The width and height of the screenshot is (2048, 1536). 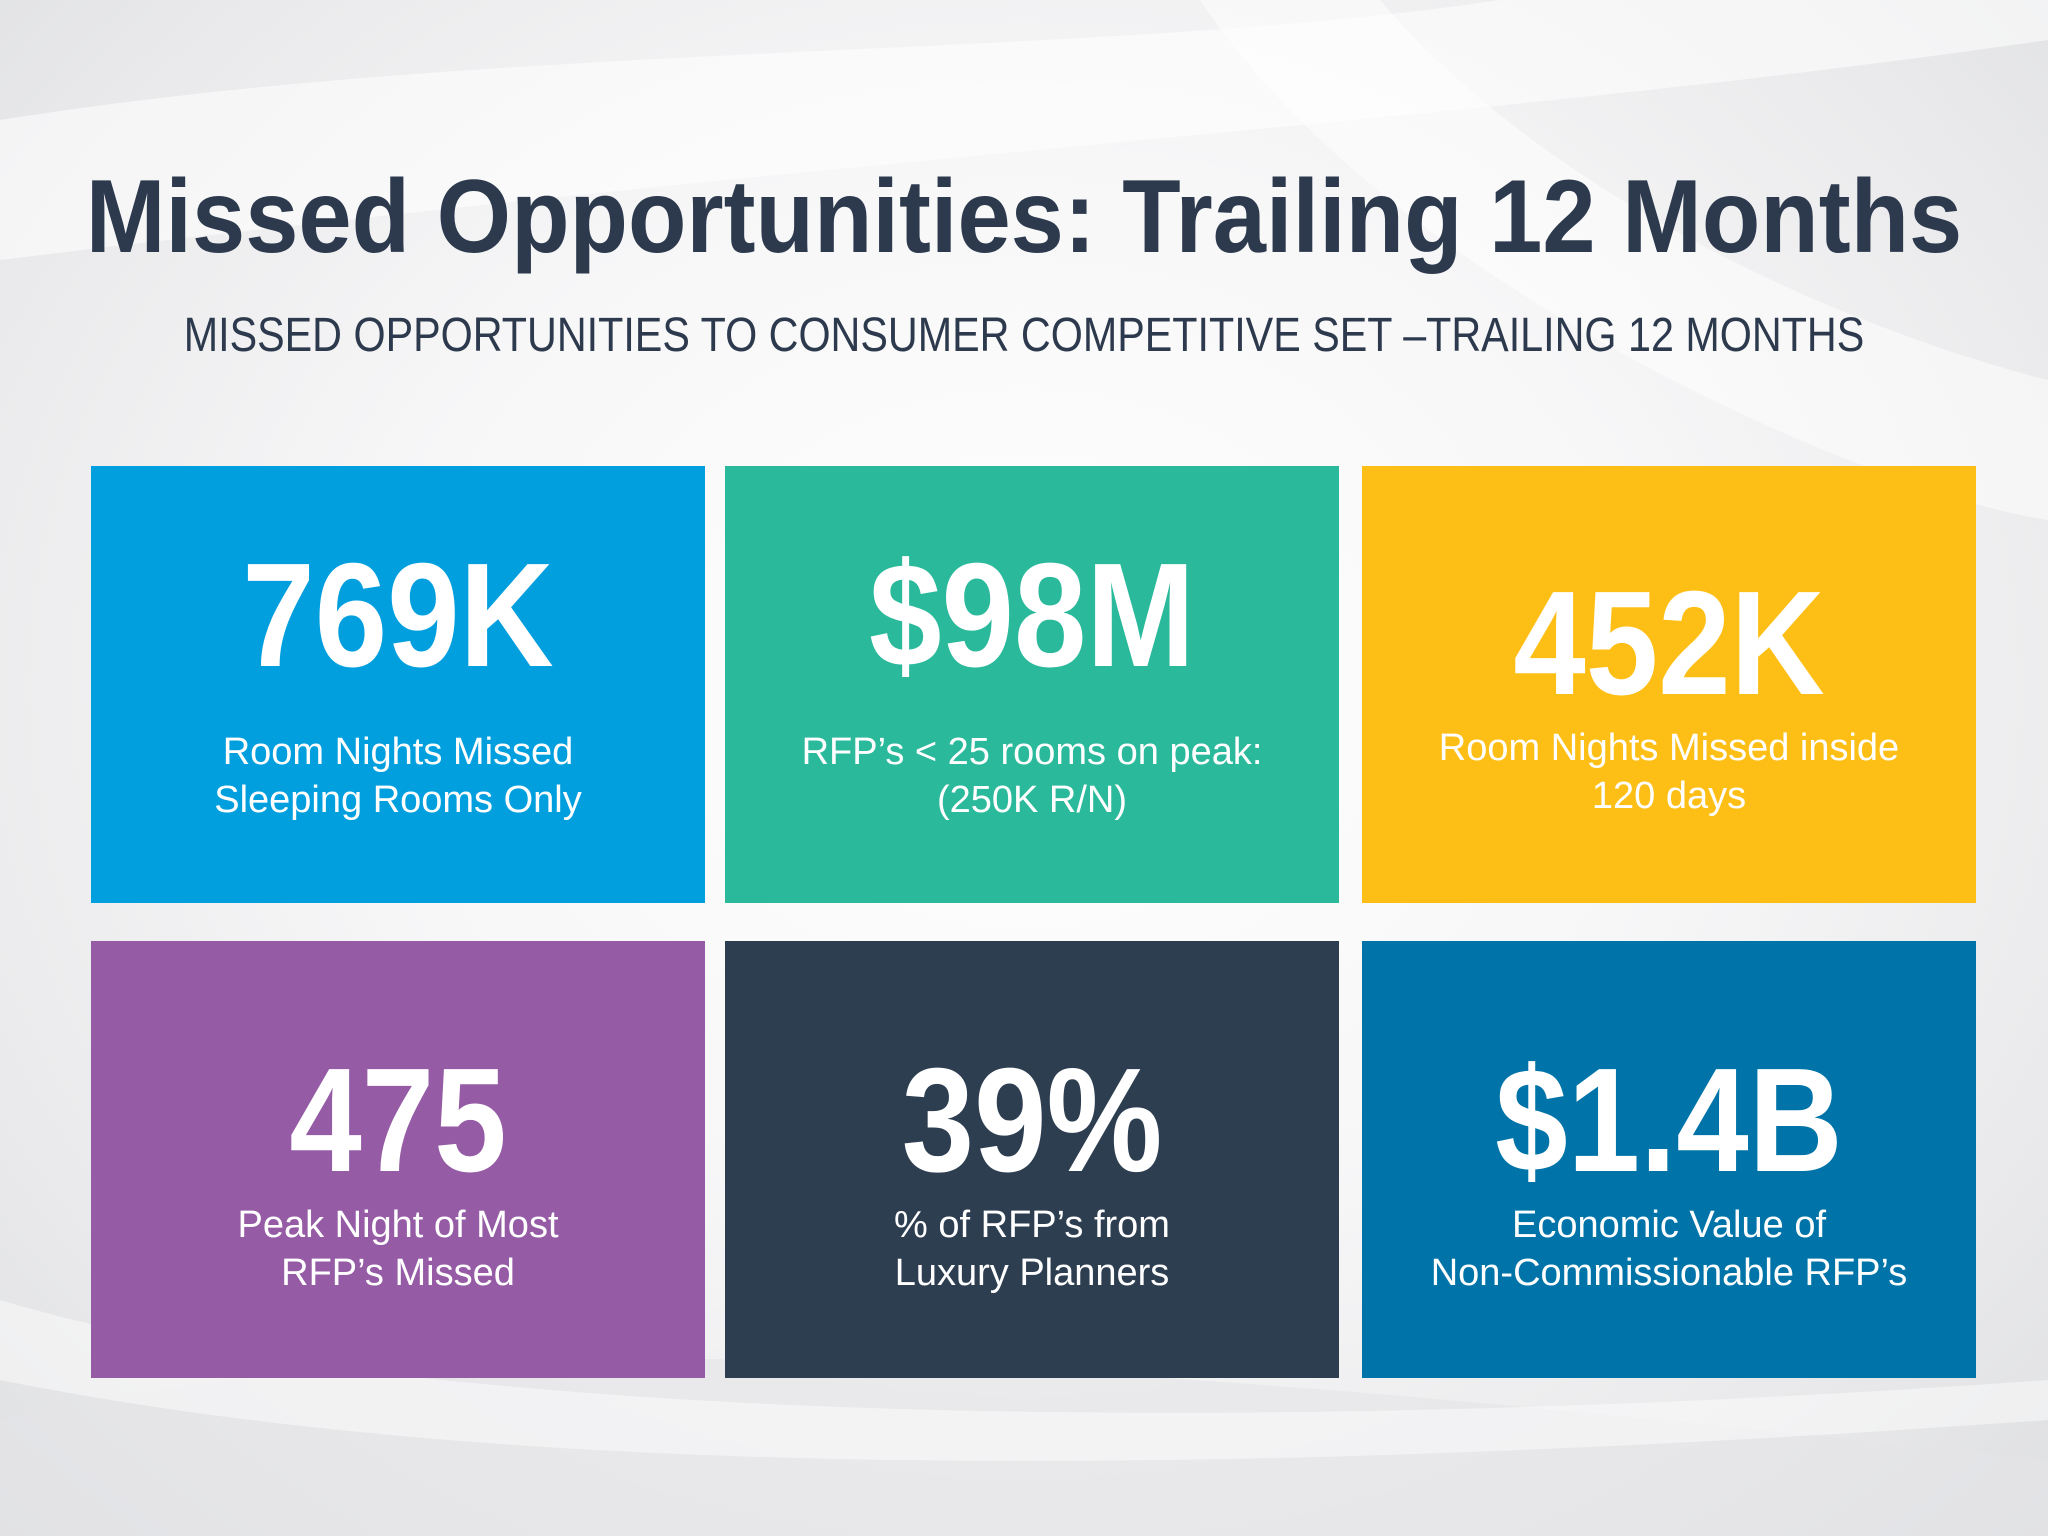 I want to click on stat-value: 475, so click(x=398, y=1120).